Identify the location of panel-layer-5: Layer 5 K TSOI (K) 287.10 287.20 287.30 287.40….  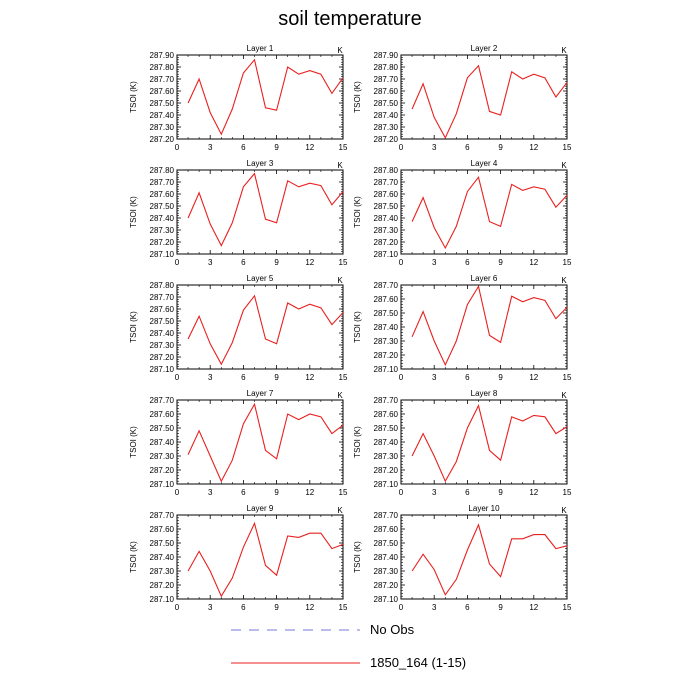
(238, 328).